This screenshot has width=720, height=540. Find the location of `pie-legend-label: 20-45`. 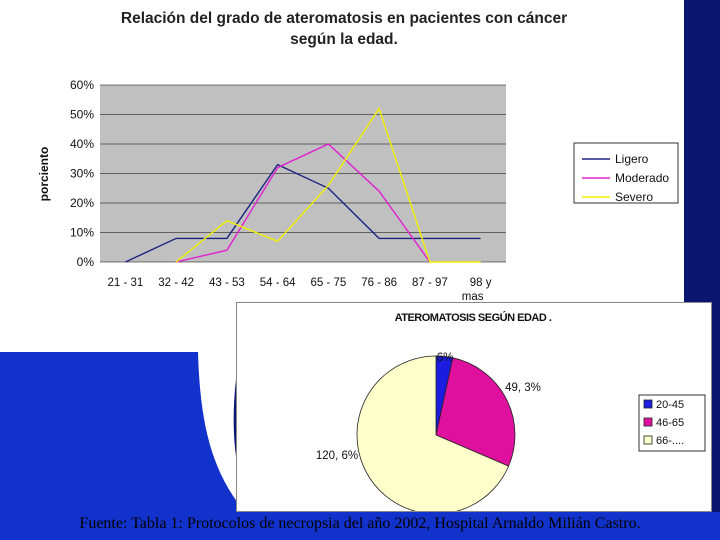

pie-legend-label: 20-45 is located at coordinates (670, 405).